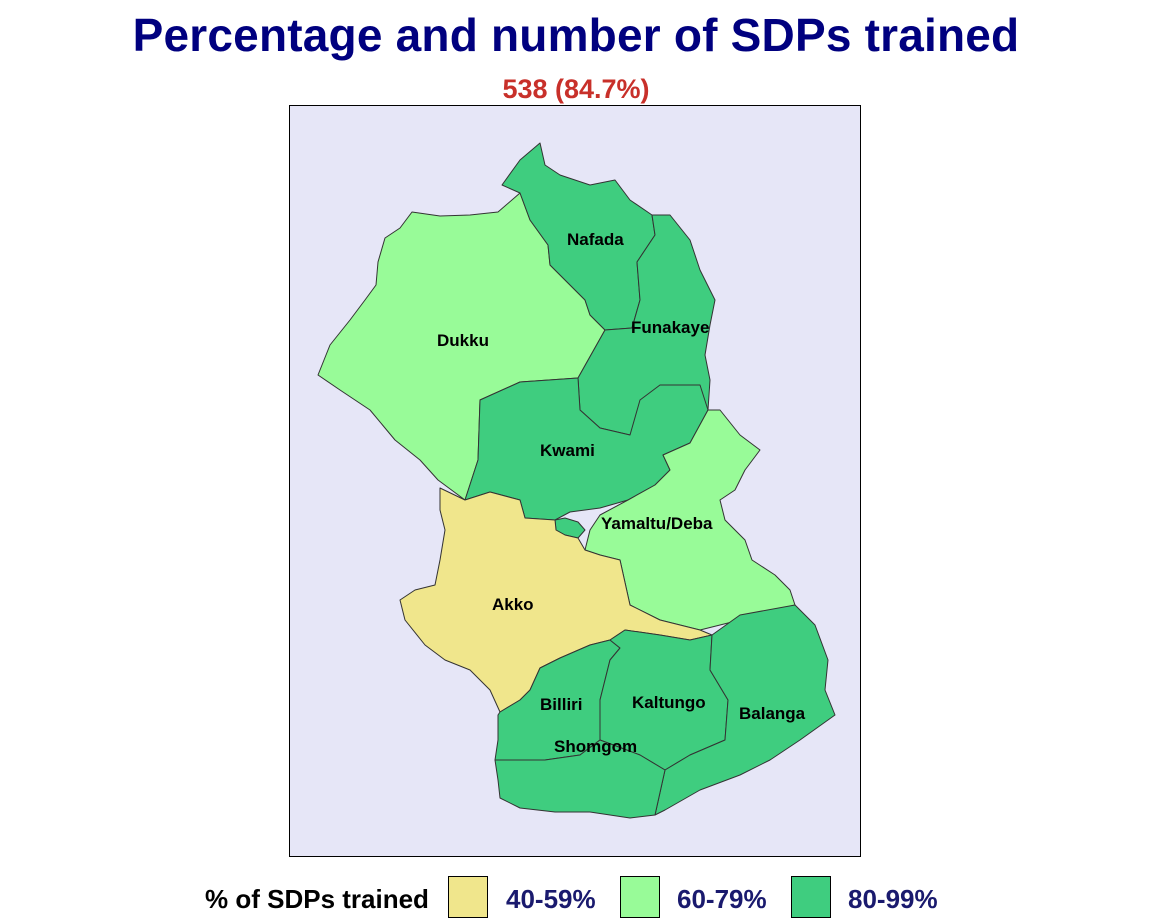 This screenshot has width=1152, height=921. Describe the element at coordinates (657, 523) in the screenshot. I see `label-yamaltu-deba: Yamaltu/Deba` at that location.